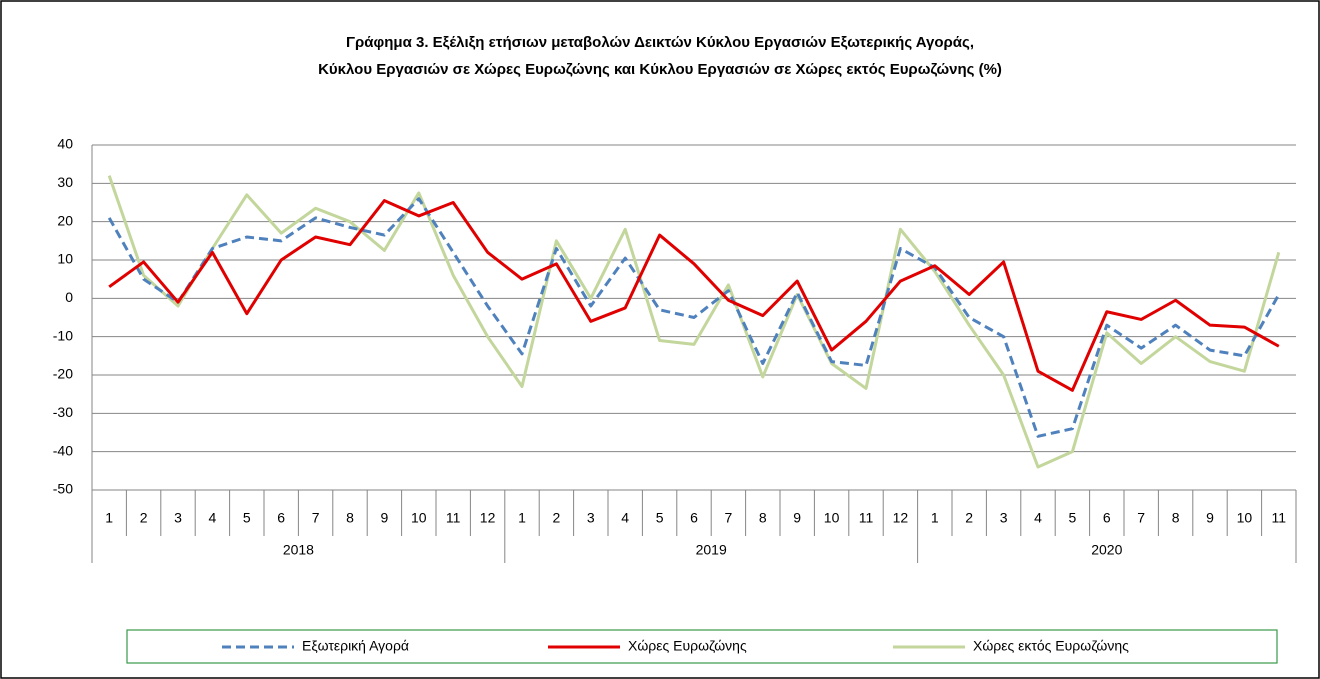 This screenshot has width=1320, height=679. What do you see at coordinates (69, 297) in the screenshot?
I see `y-tick-label: 0` at bounding box center [69, 297].